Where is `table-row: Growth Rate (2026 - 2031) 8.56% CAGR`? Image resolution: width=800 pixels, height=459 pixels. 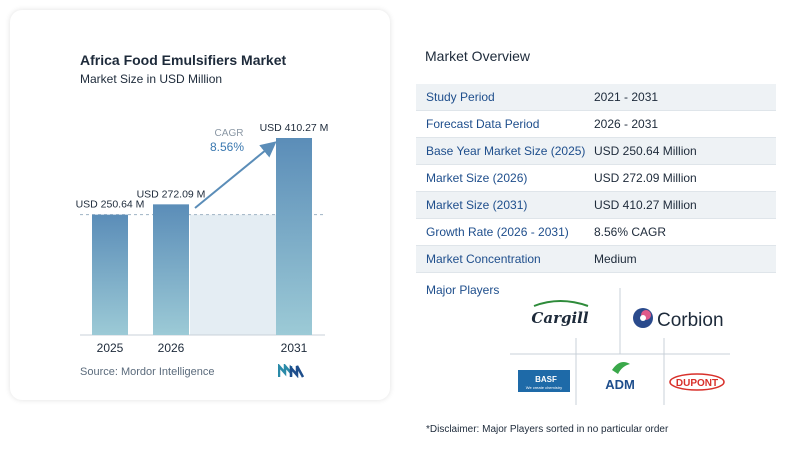
table-row: Growth Rate (2026 - 2031) 8.56% CAGR is located at coordinates (596, 232).